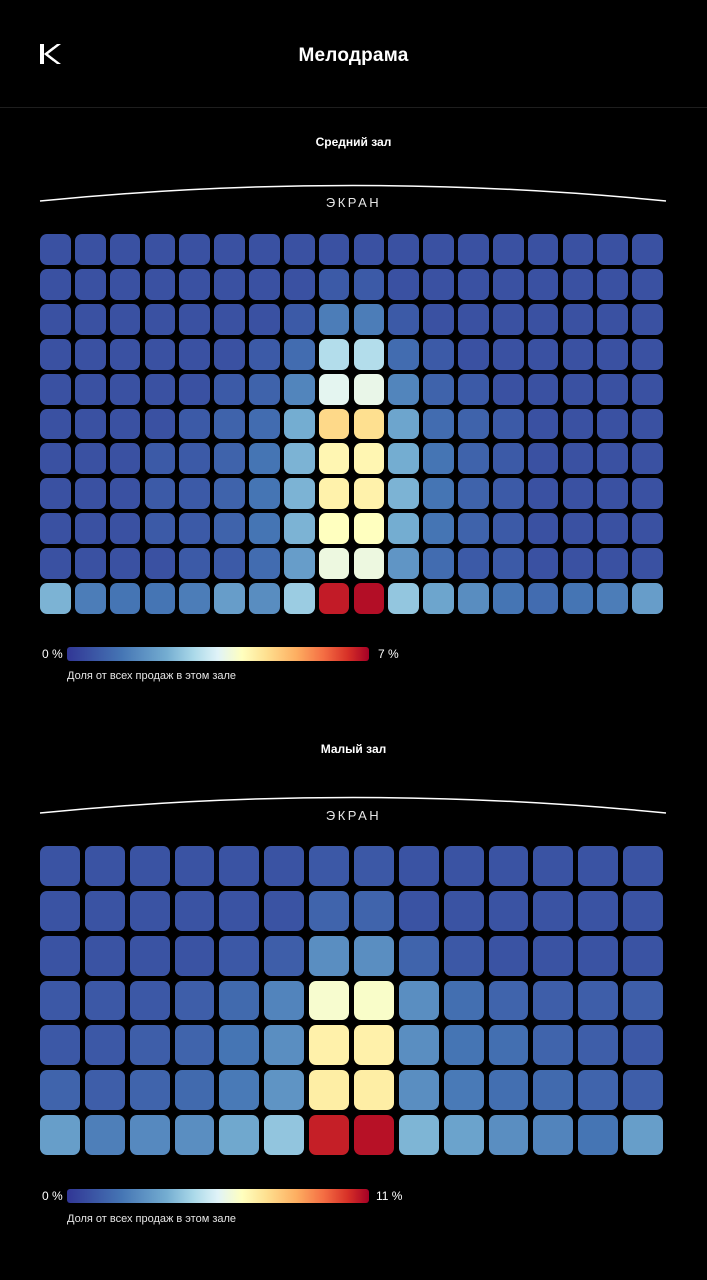  I want to click on top-bar: Мелодрама, so click(353, 54).